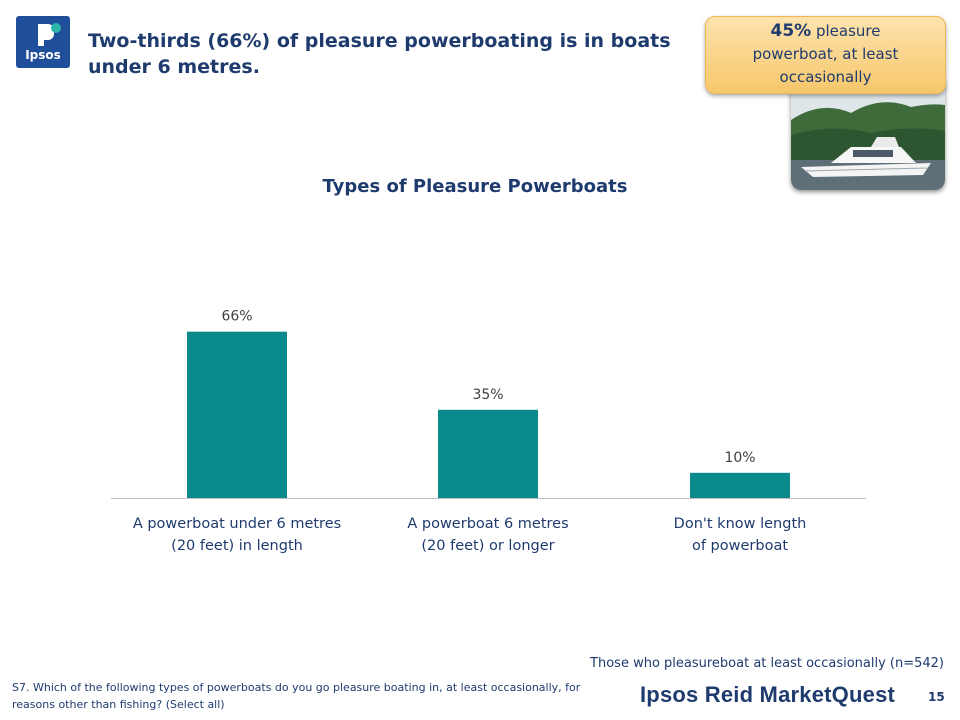 The image size is (960, 720). I want to click on callout-text-c: occasionally, so click(825, 77).